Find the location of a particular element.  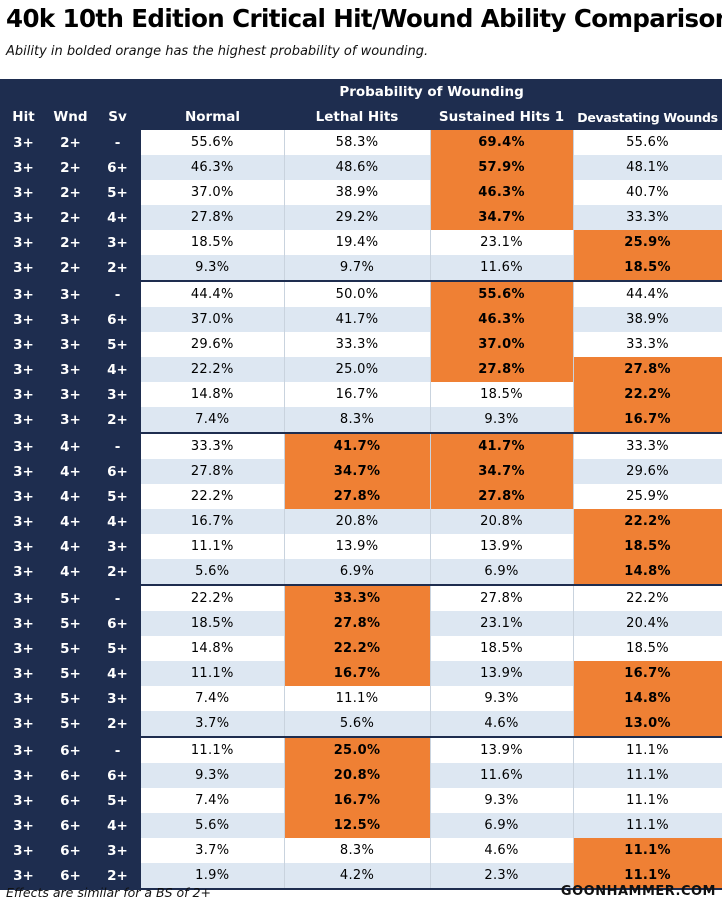

cell-normal: 44.4% is located at coordinates (213, 294).